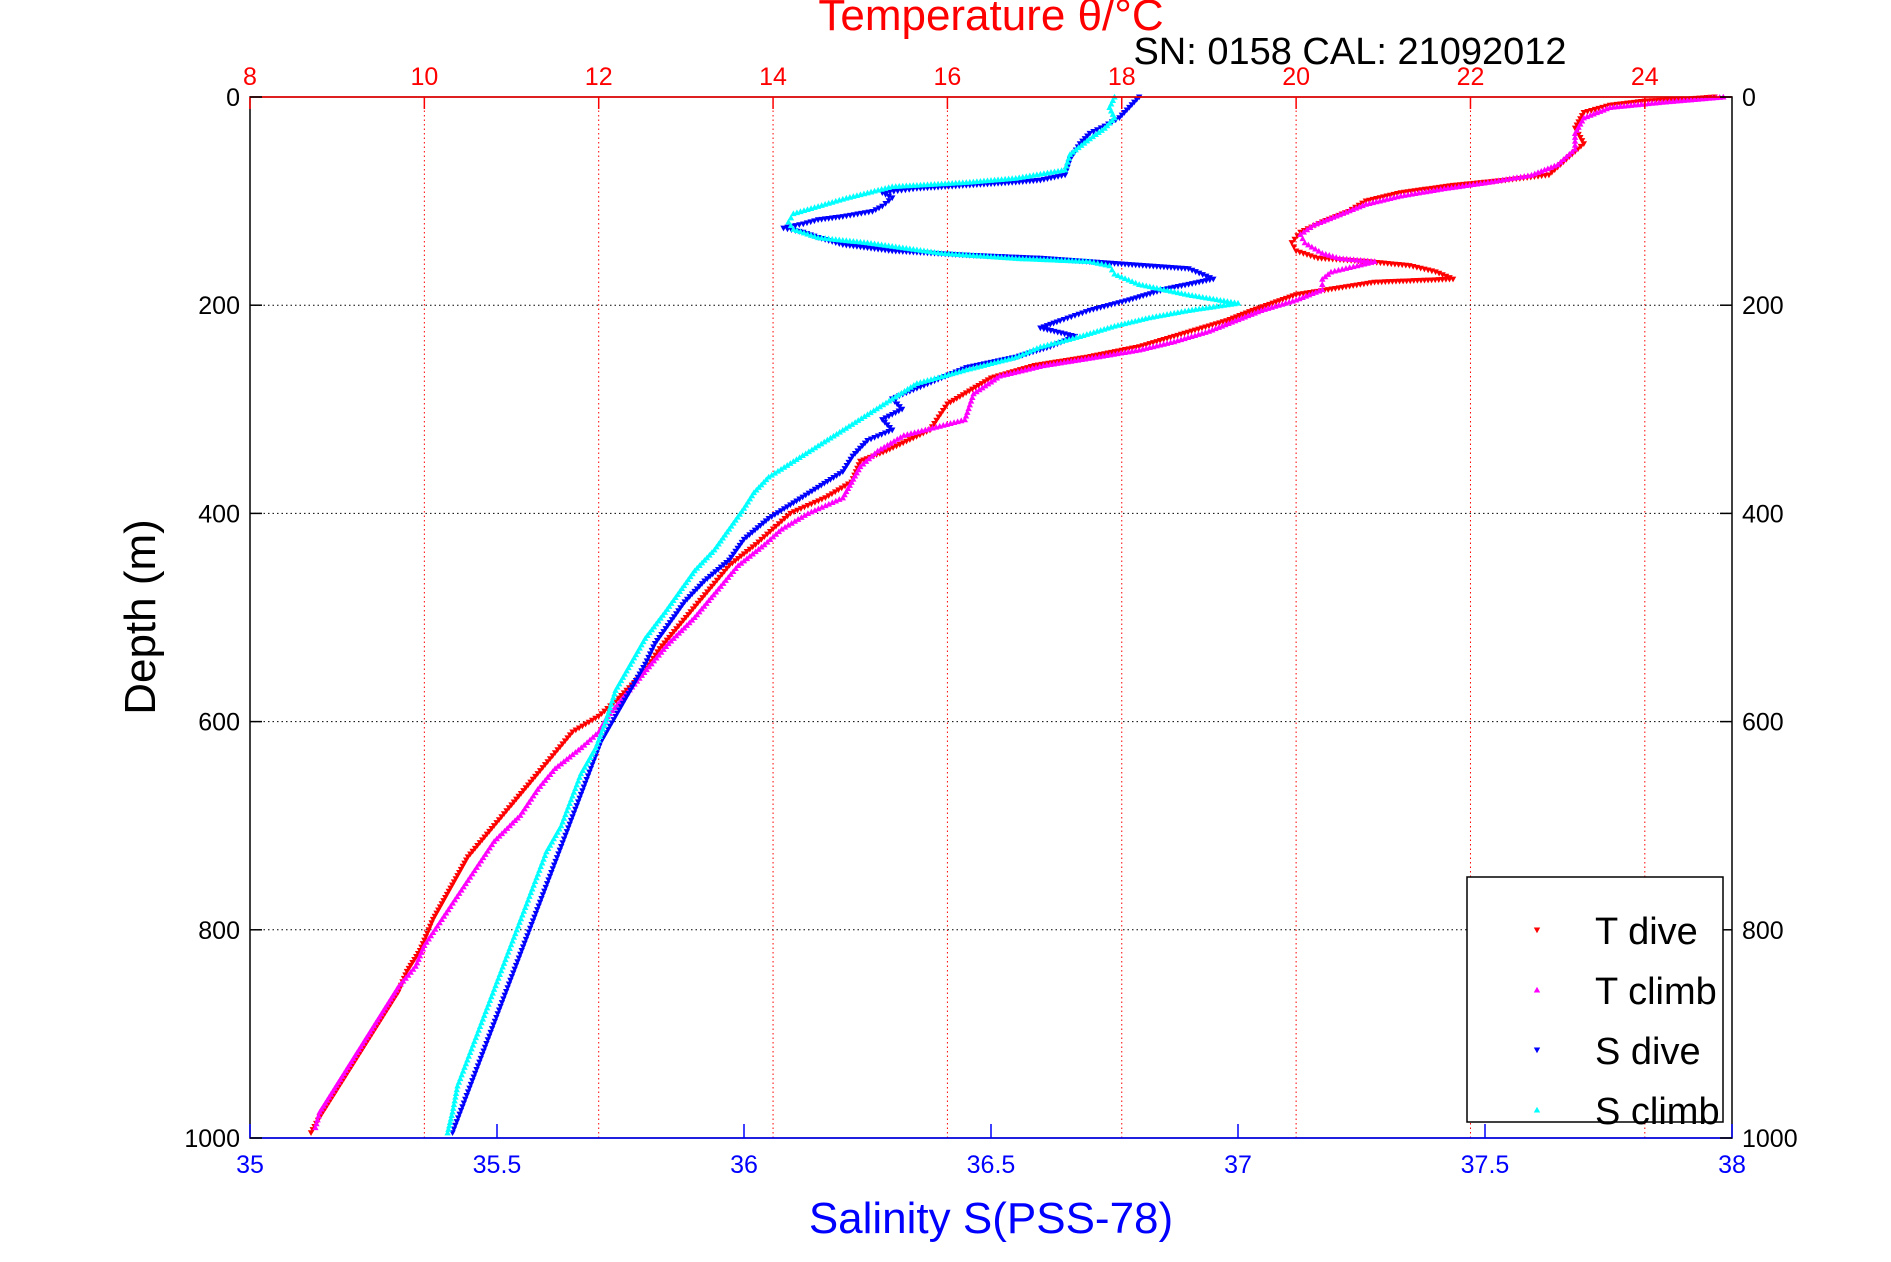 Image resolution: width=1891 pixels, height=1262 pixels. I want to click on temperature-tick-label: 8, so click(250, 77).